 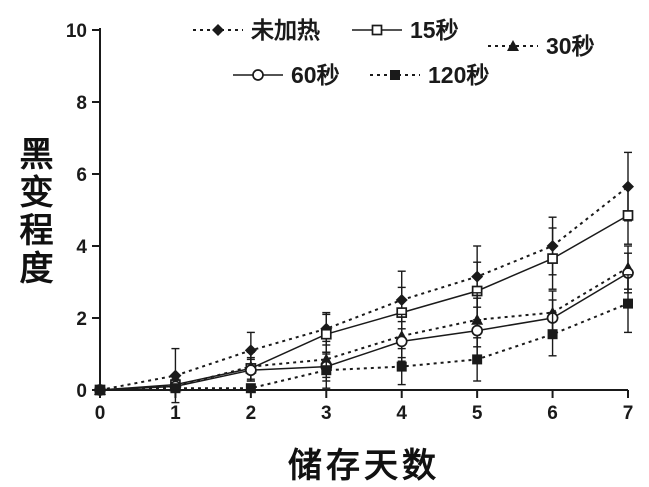 What do you see at coordinates (458, 75) in the screenshot?
I see `legend-label: 120秒` at bounding box center [458, 75].